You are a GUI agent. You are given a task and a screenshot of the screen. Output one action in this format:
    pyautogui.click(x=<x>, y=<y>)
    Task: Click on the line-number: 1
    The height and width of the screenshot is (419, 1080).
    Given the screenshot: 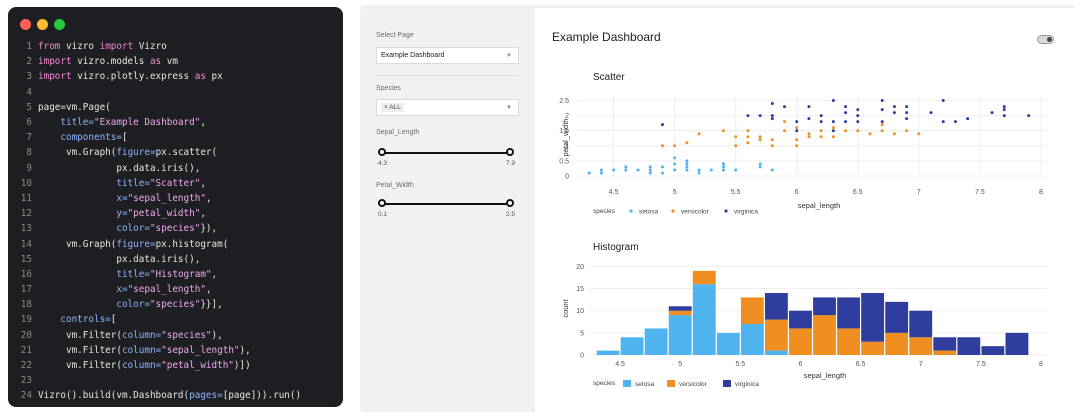 What is the action you would take?
    pyautogui.click(x=29, y=47)
    